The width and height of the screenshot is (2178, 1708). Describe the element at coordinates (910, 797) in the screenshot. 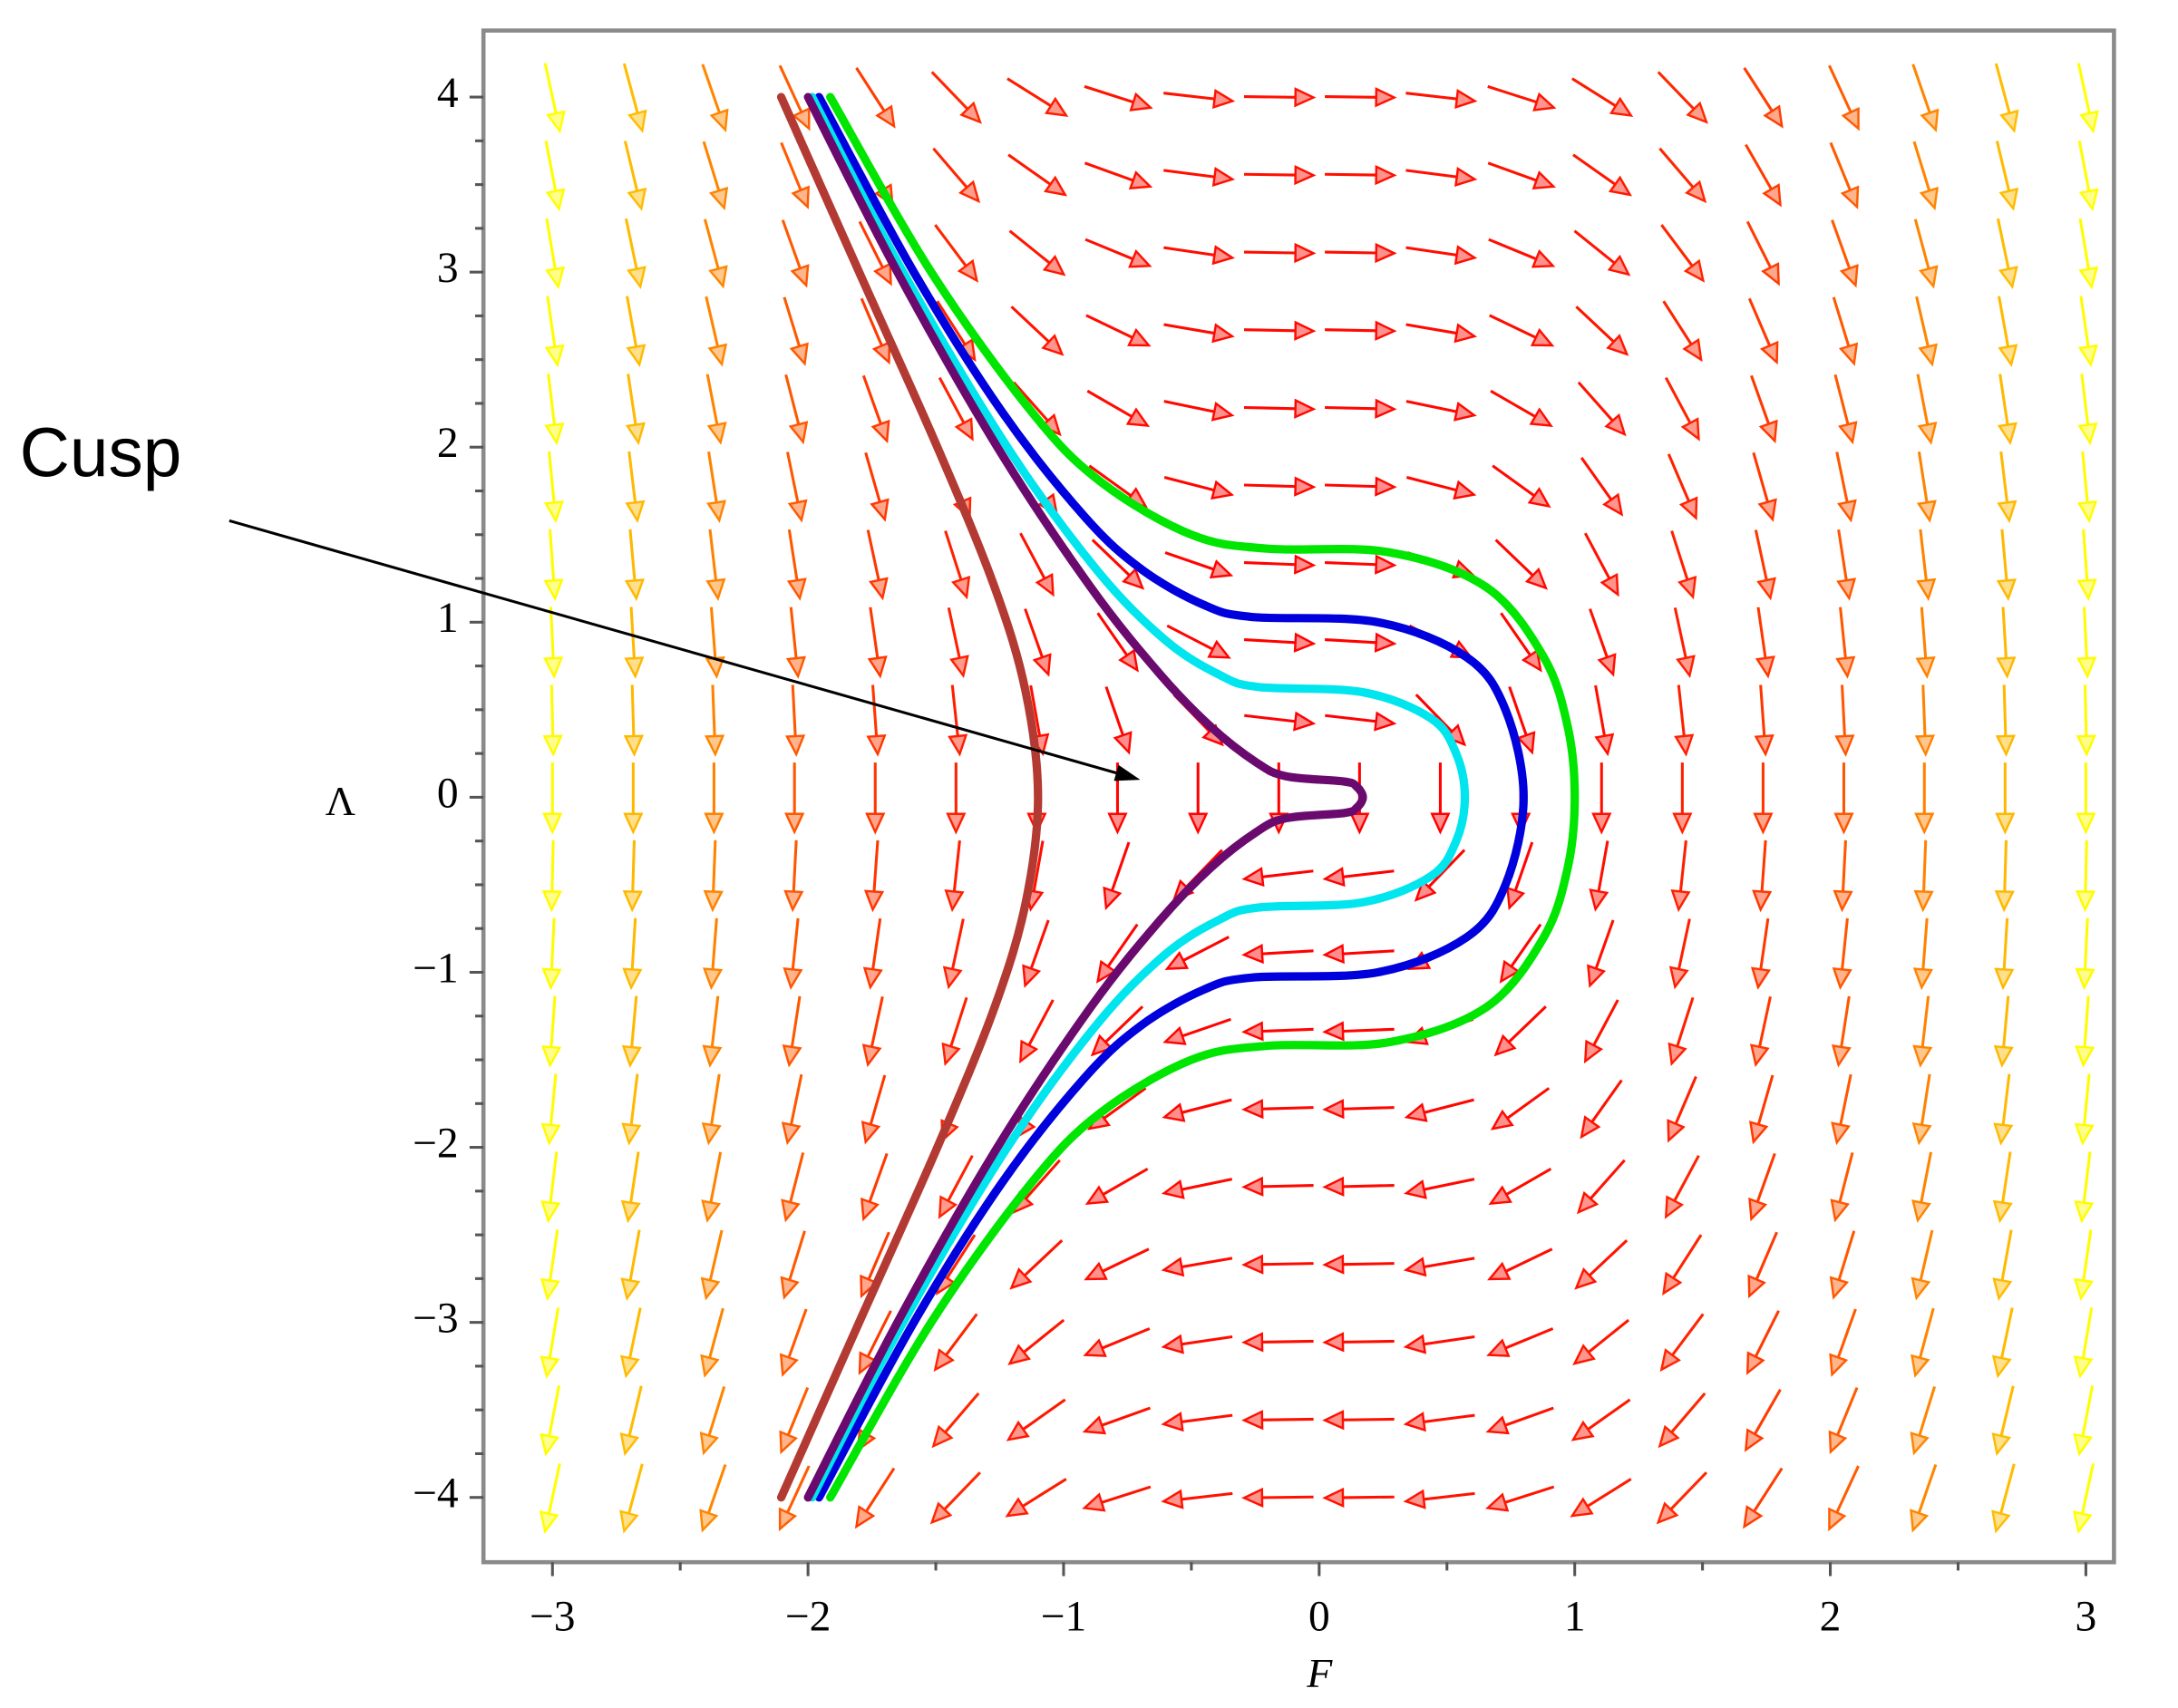

I see `trajectory` at that location.